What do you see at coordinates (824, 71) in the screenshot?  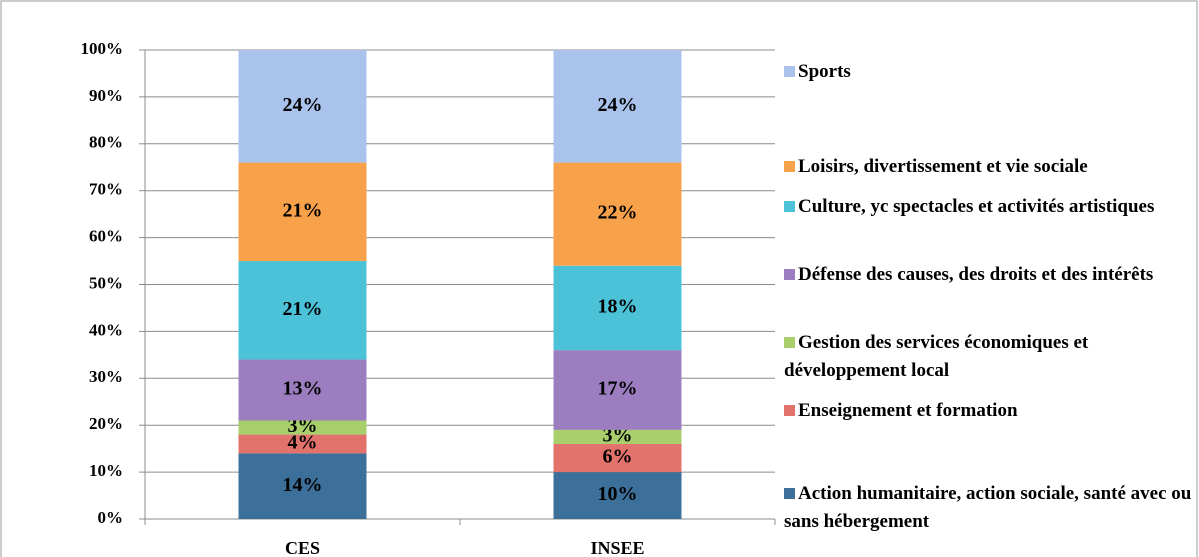 I see `legend-label: Sports` at bounding box center [824, 71].